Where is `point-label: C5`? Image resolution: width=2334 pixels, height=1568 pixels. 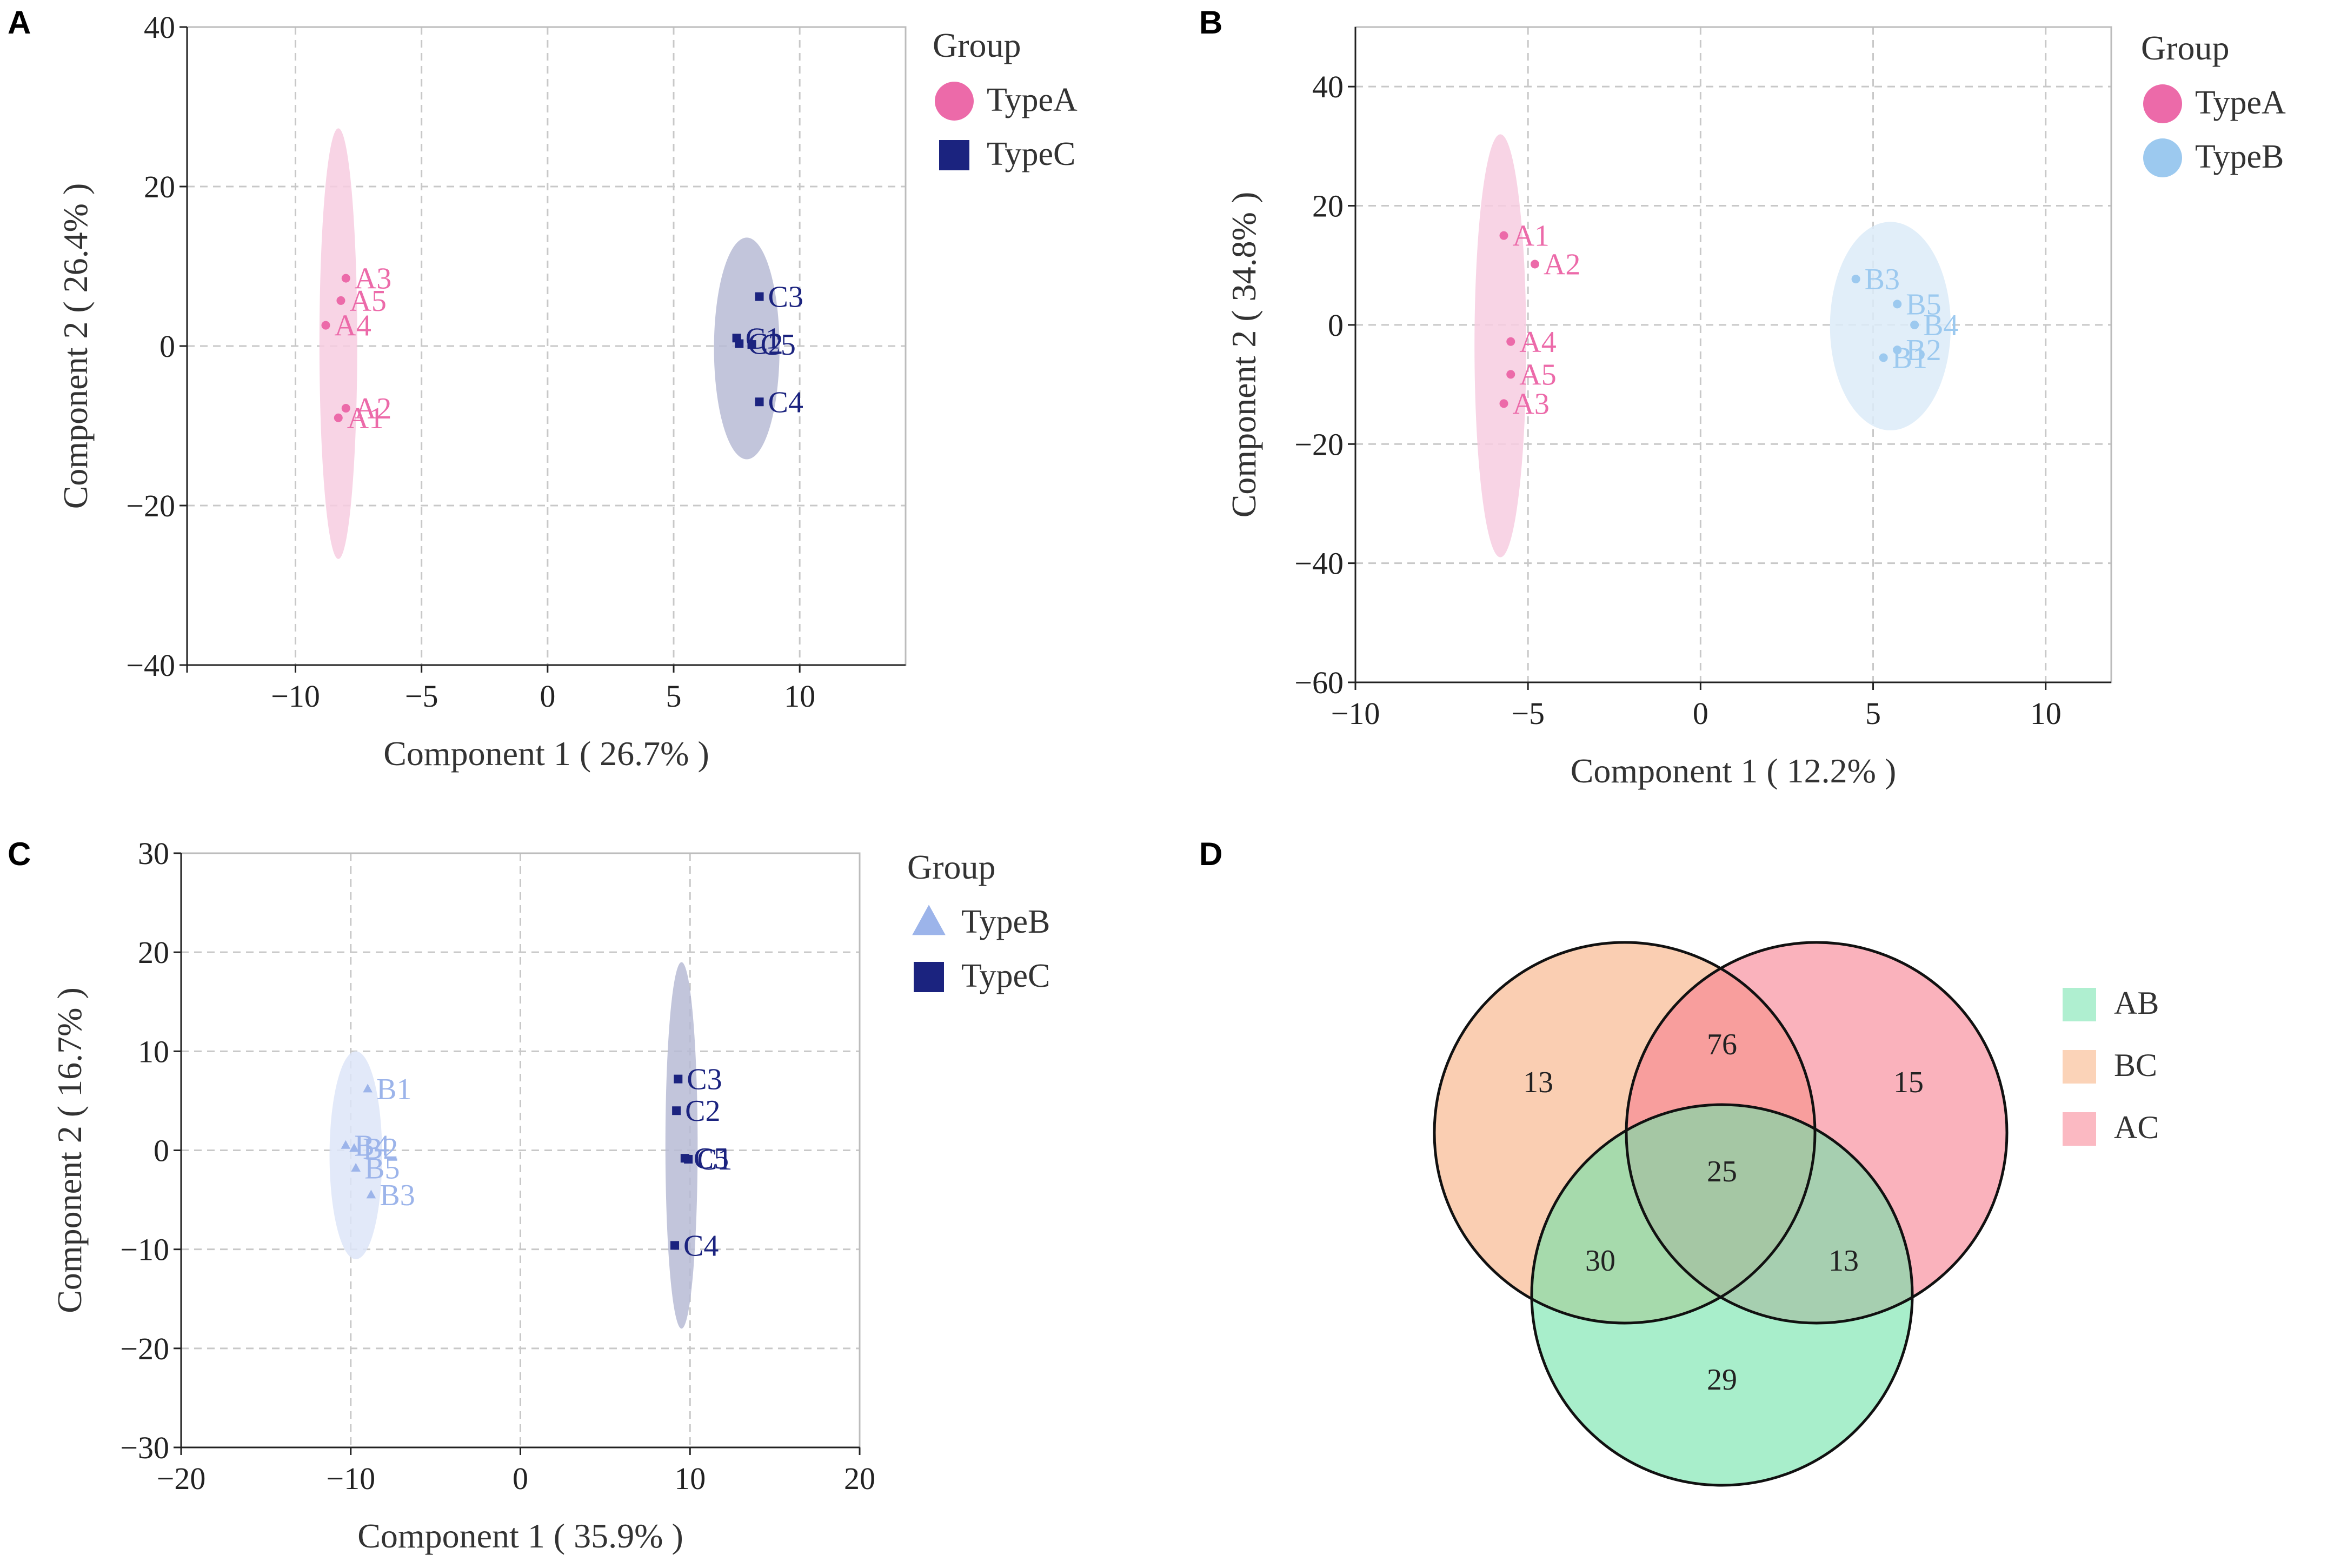 point-label: C5 is located at coordinates (778, 345).